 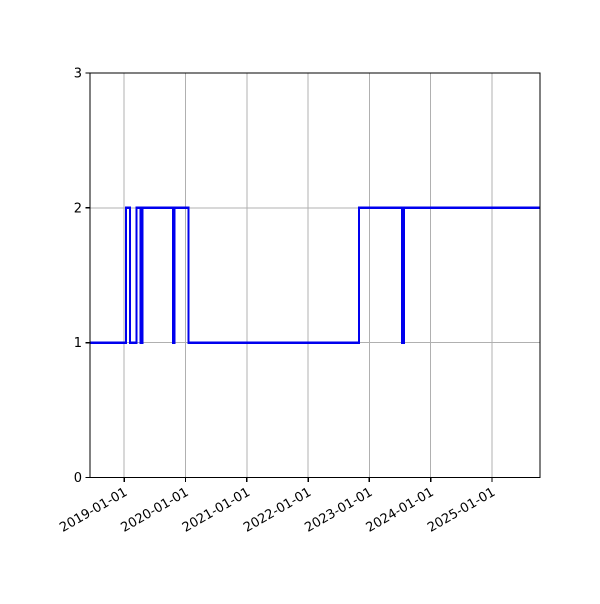 I want to click on x-tick-label: 2021-01-01, so click(x=216, y=510).